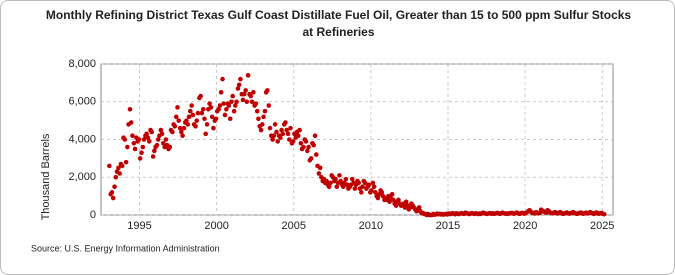 The height and width of the screenshot is (275, 675). What do you see at coordinates (82, 139) in the screenshot?
I see `y-tick-label: 4,000` at bounding box center [82, 139].